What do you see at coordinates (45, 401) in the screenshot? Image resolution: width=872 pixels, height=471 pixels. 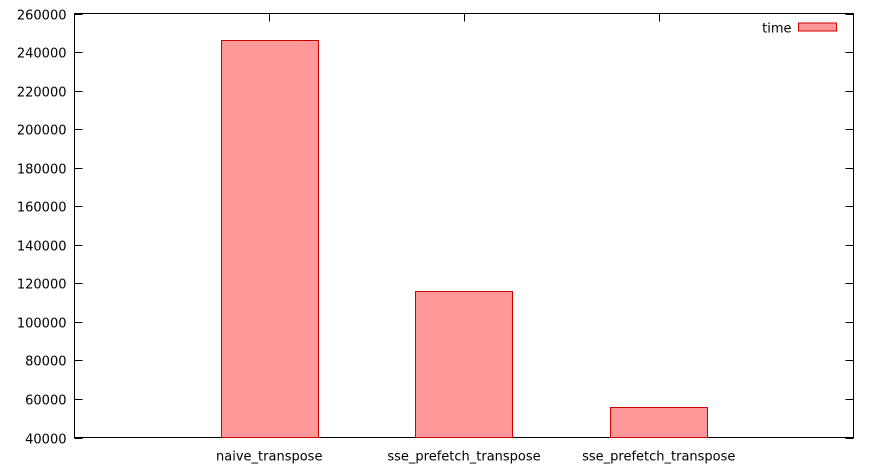 I see `y-tick-label: 60000` at bounding box center [45, 401].